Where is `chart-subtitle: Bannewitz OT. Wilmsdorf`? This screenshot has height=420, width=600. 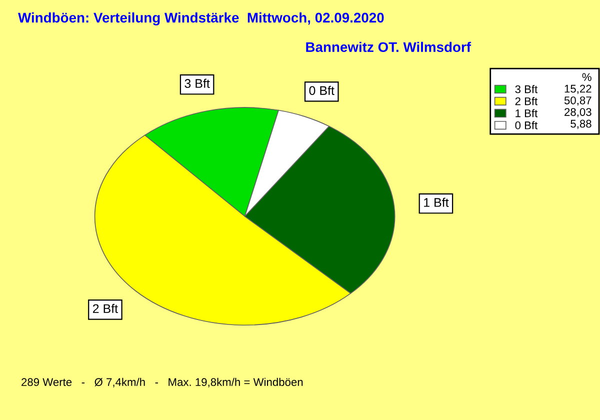
chart-subtitle: Bannewitz OT. Wilmsdorf is located at coordinates (389, 47).